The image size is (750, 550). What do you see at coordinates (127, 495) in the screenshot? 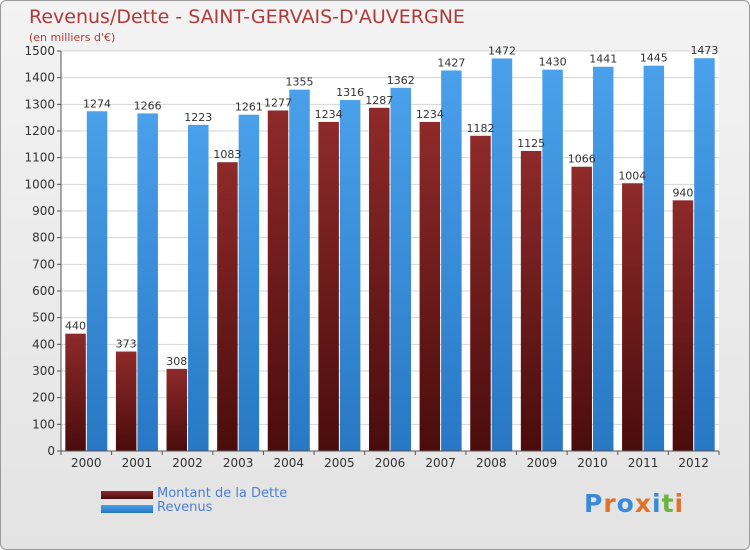
I see `legend-swatch-dette` at bounding box center [127, 495].